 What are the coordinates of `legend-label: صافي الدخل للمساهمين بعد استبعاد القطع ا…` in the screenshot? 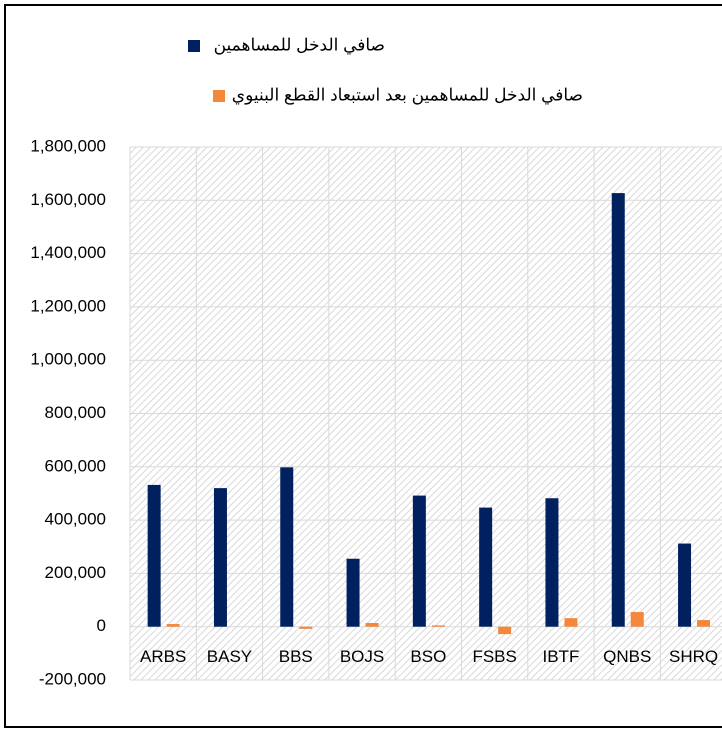 It's located at (407, 95).